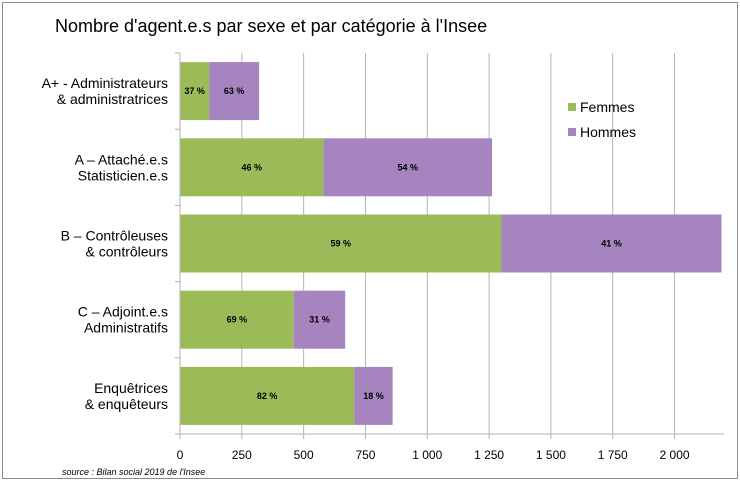 Image resolution: width=740 pixels, height=481 pixels. I want to click on data-label: 41 %, so click(611, 244).